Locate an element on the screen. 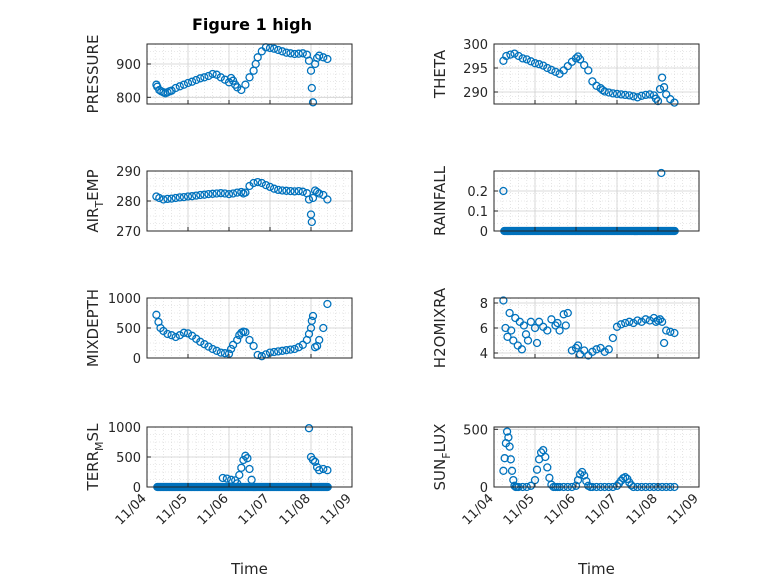  grid is located at coordinates (596, 74).